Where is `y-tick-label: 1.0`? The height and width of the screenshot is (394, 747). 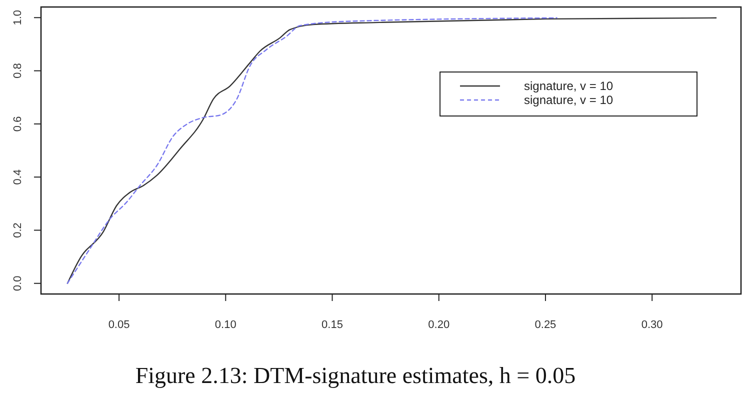
y-tick-label: 1.0 is located at coordinates (18, 18).